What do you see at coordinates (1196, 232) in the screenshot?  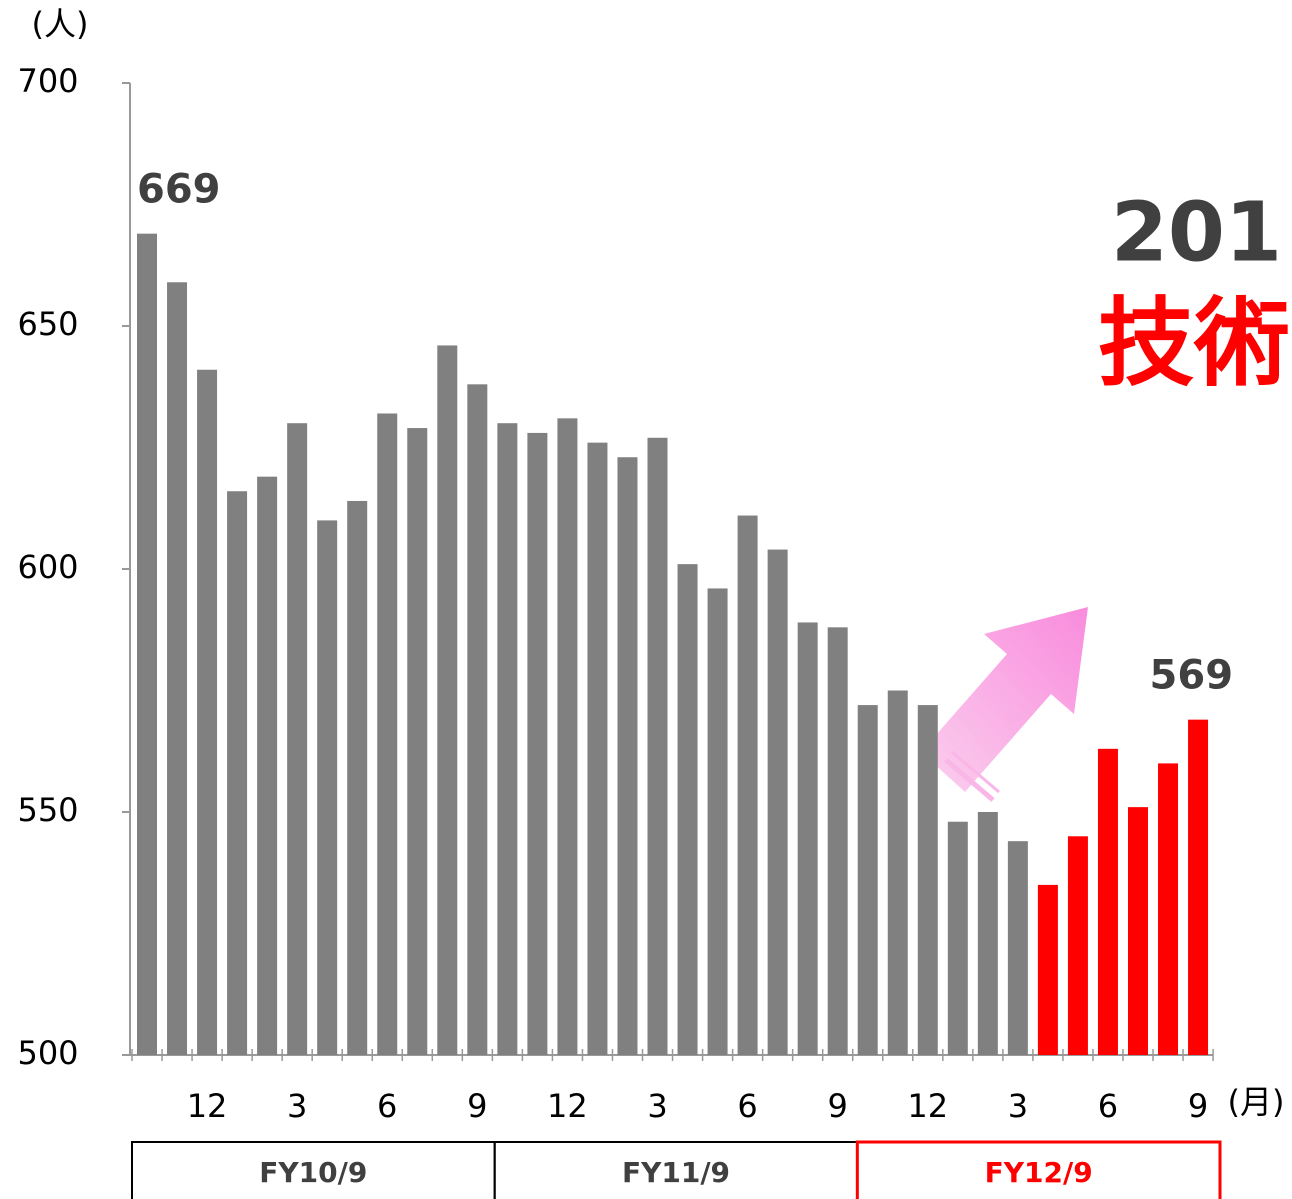 I see `annotation-number: 201` at bounding box center [1196, 232].